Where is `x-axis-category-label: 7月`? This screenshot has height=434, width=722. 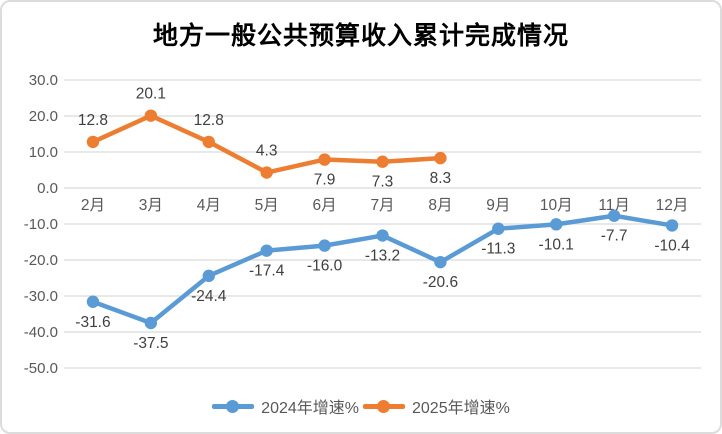 x-axis-category-label: 7月 is located at coordinates (382, 205).